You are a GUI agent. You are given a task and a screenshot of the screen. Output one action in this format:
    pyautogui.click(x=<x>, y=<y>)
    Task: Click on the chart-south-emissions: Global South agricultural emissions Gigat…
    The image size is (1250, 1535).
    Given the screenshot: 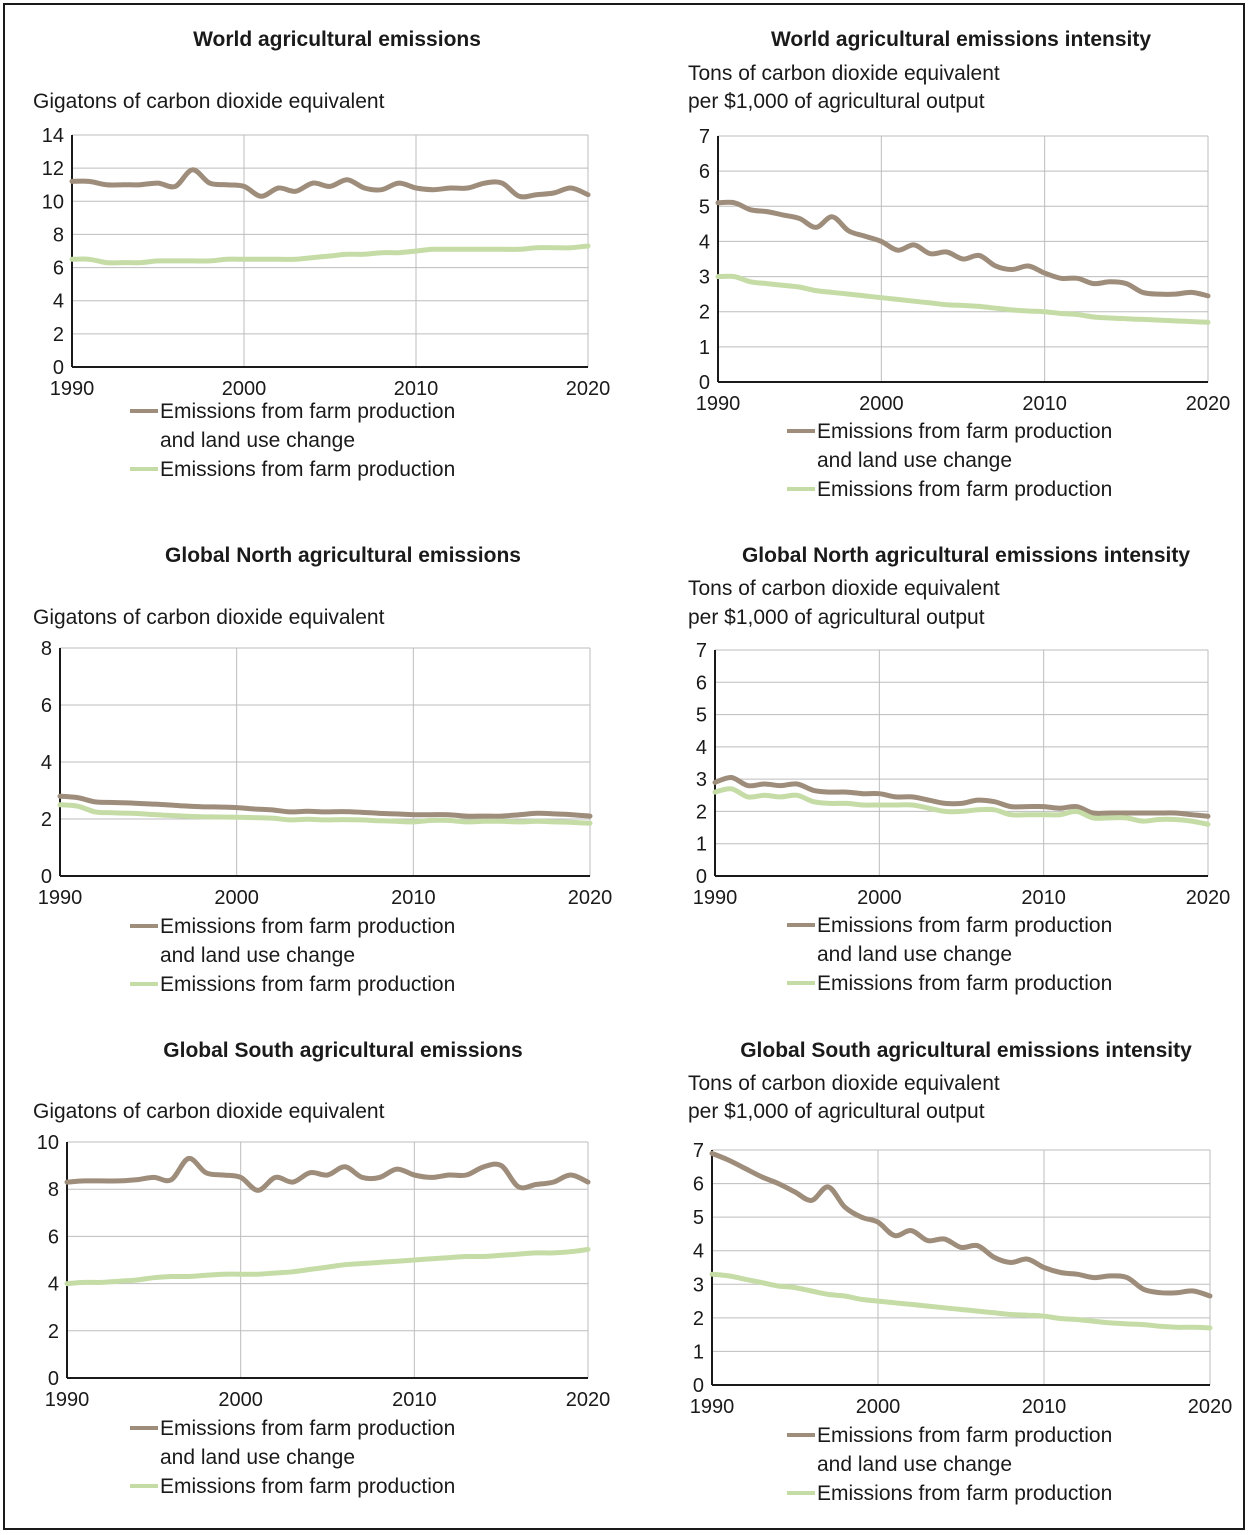 What is the action you would take?
    pyautogui.click(x=322, y=1268)
    